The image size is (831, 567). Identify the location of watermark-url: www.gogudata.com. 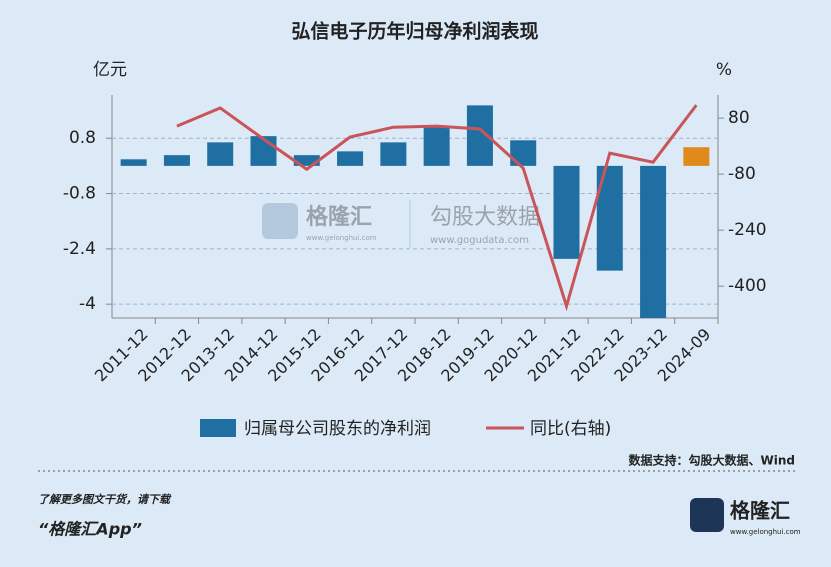
(479, 240).